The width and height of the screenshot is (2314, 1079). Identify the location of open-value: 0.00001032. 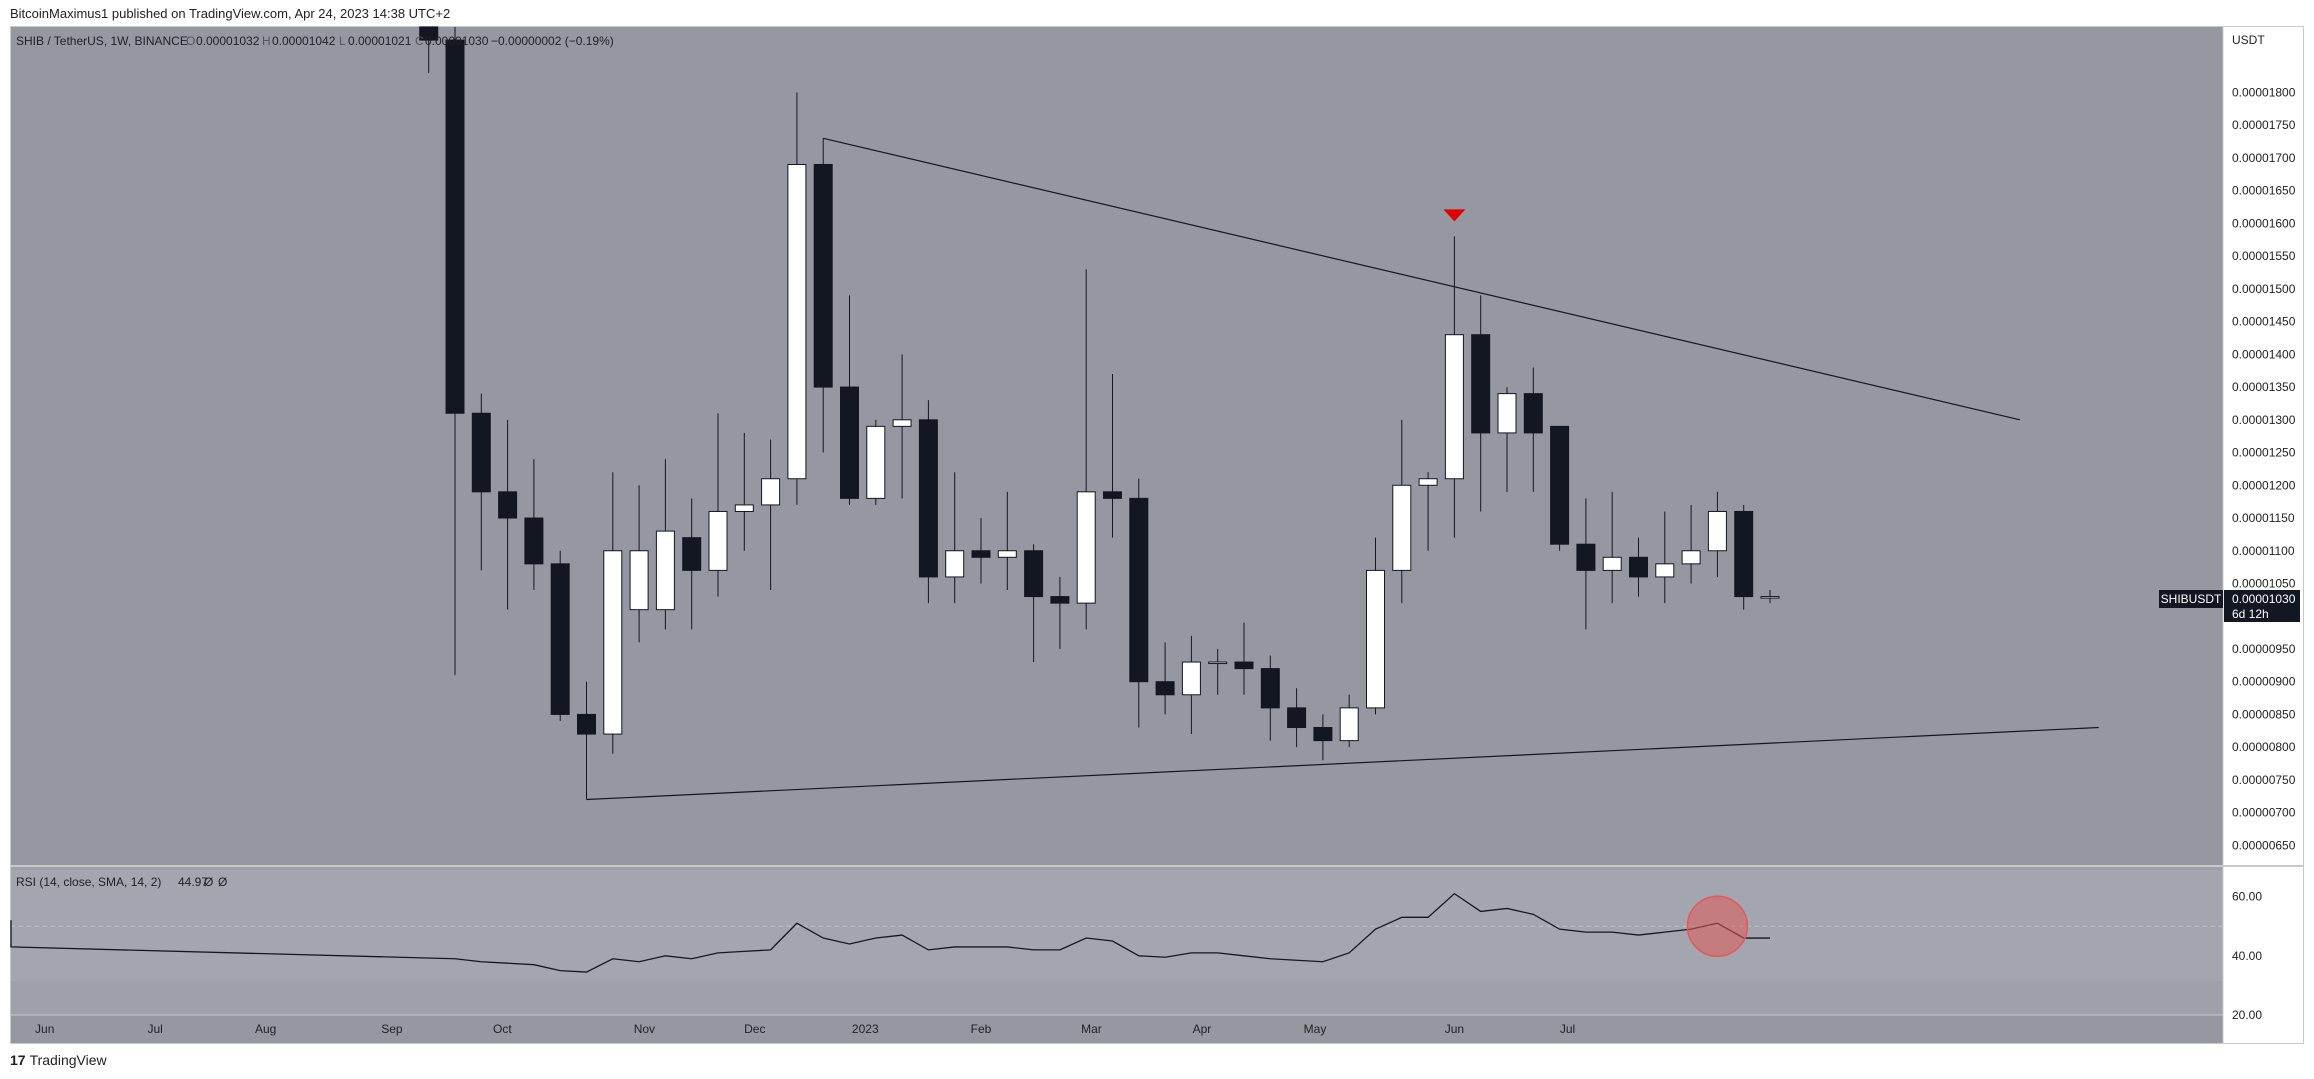
(228, 41).